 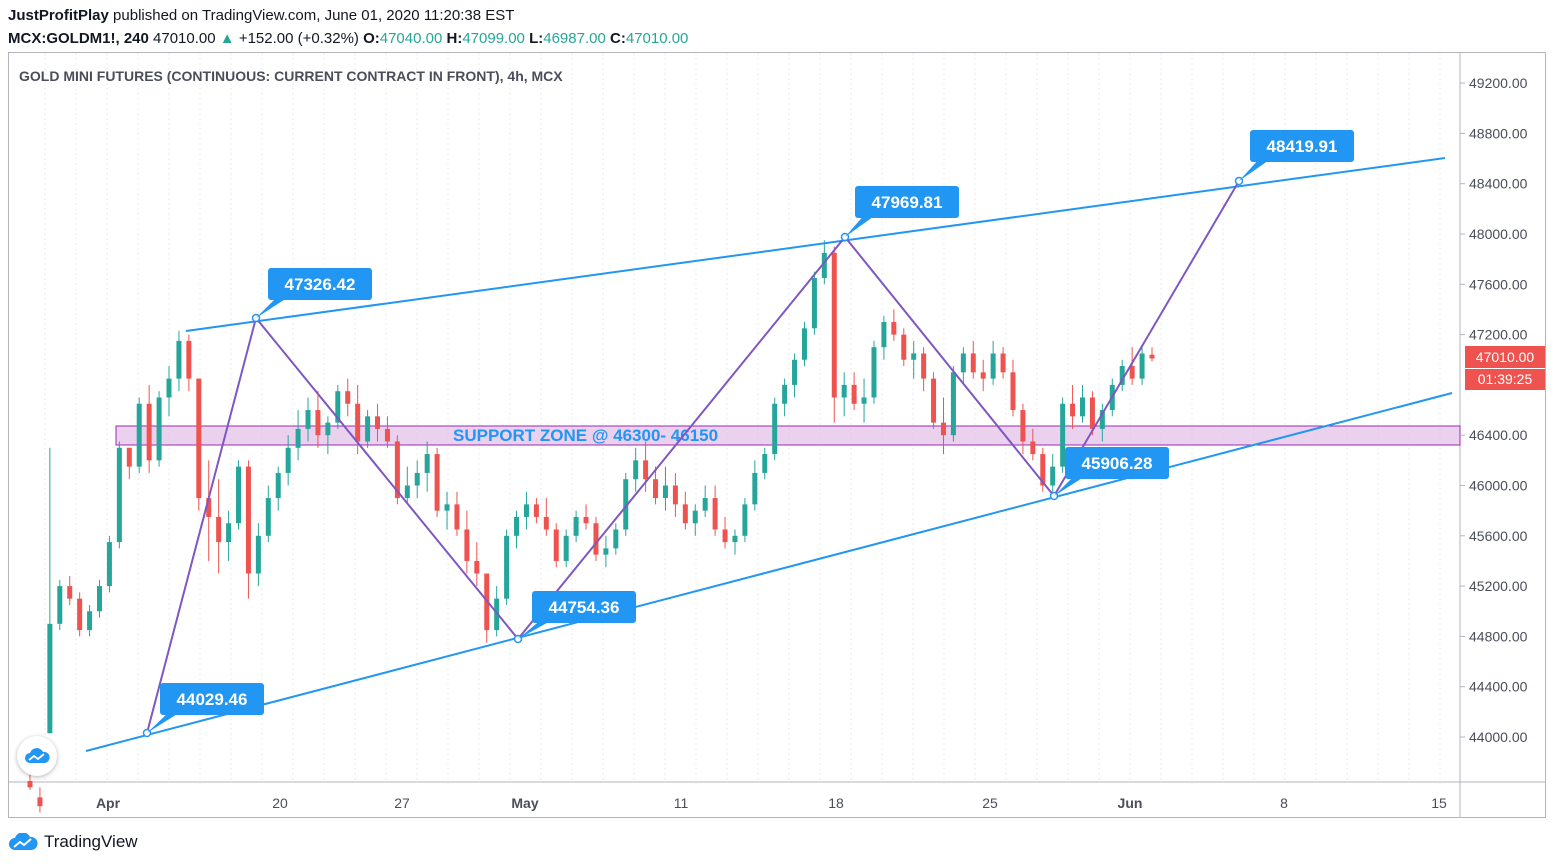 What do you see at coordinates (1498, 486) in the screenshot?
I see `y-tick-label: 46000.00` at bounding box center [1498, 486].